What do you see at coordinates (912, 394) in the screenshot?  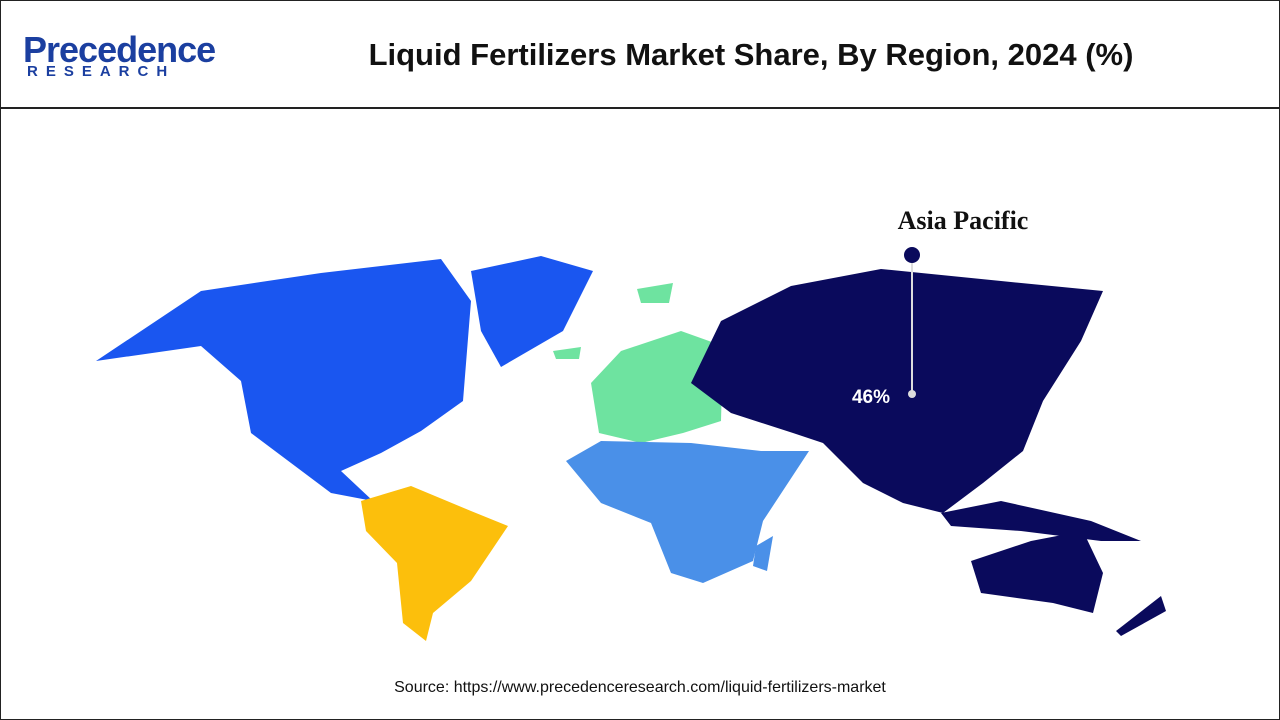 I see `leader-end` at bounding box center [912, 394].